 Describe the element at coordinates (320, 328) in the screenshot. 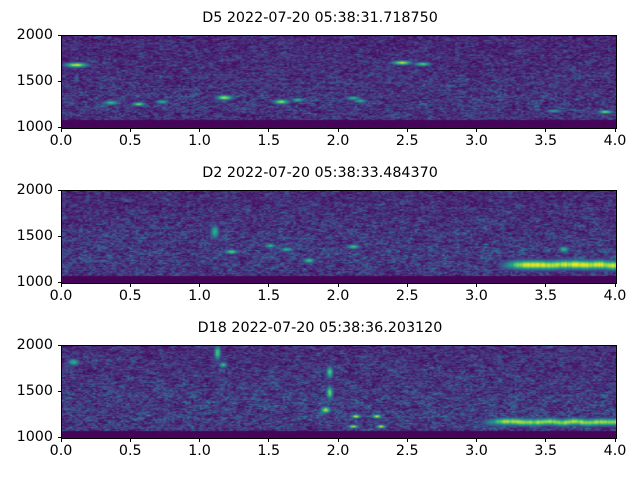

I see `panel-3-title: D18 2022-07-20 05:38:36.203120` at that location.